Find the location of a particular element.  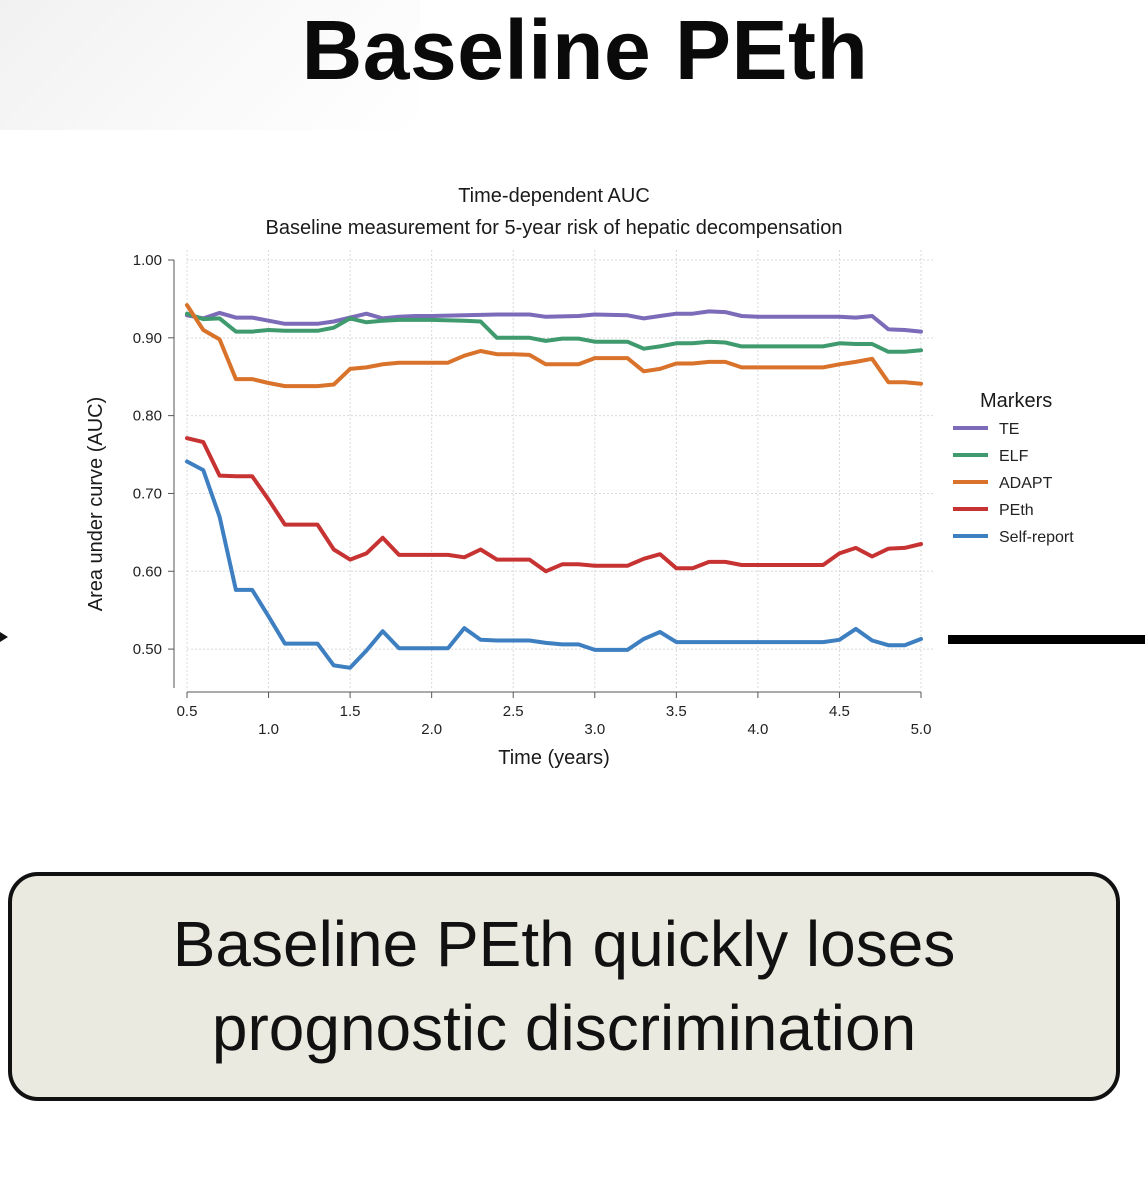

top-left-shading is located at coordinates (210, 65).